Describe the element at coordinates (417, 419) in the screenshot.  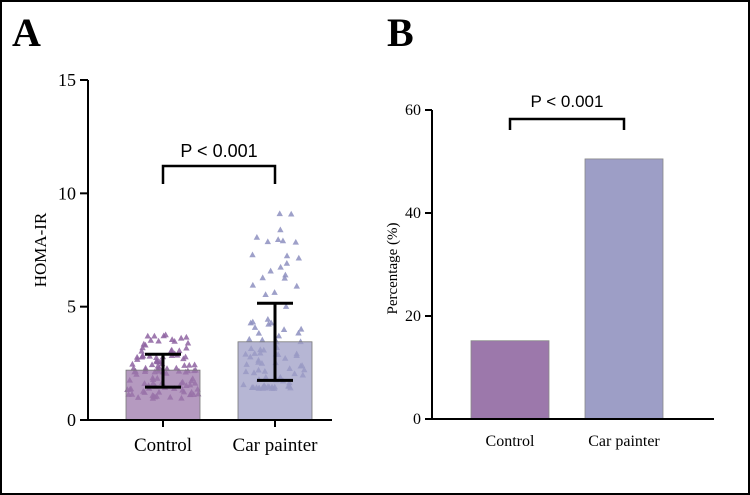
I see `y-tick-label-b: 0` at that location.